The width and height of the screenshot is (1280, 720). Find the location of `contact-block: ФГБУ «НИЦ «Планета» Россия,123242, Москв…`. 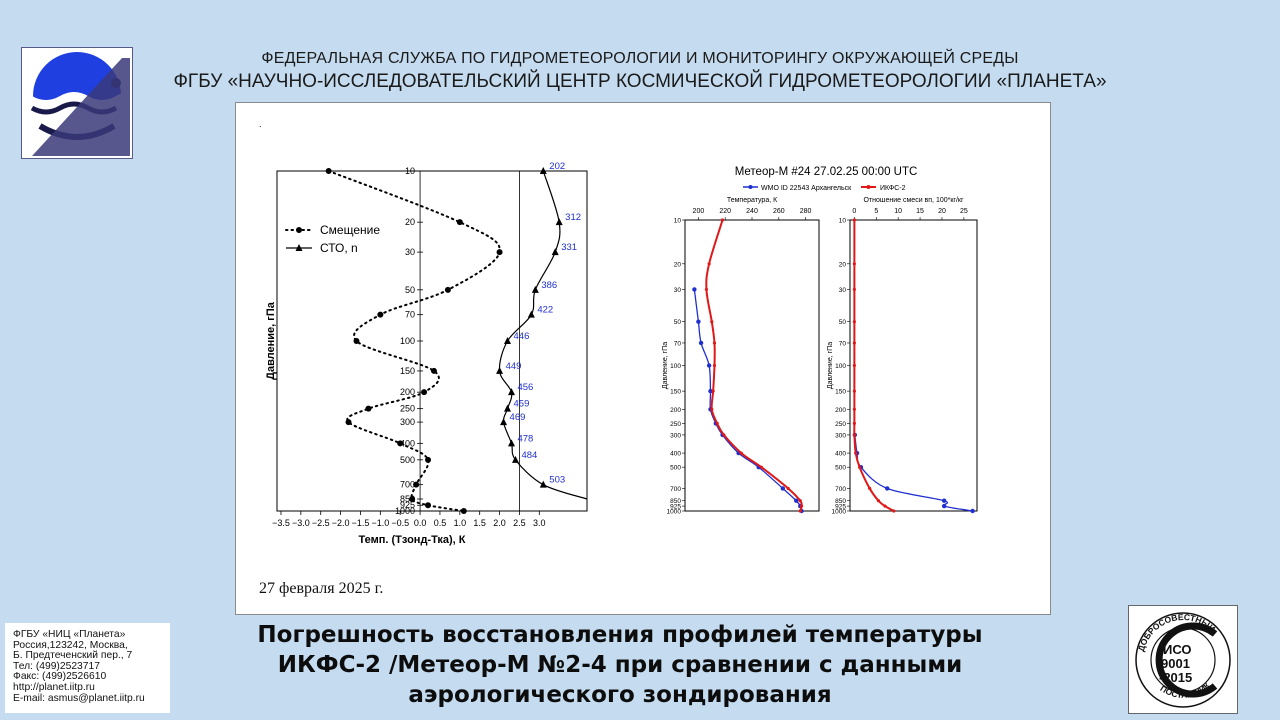

contact-block: ФГБУ «НИЦ «Планета» Россия,123242, Москв… is located at coordinates (87, 668).